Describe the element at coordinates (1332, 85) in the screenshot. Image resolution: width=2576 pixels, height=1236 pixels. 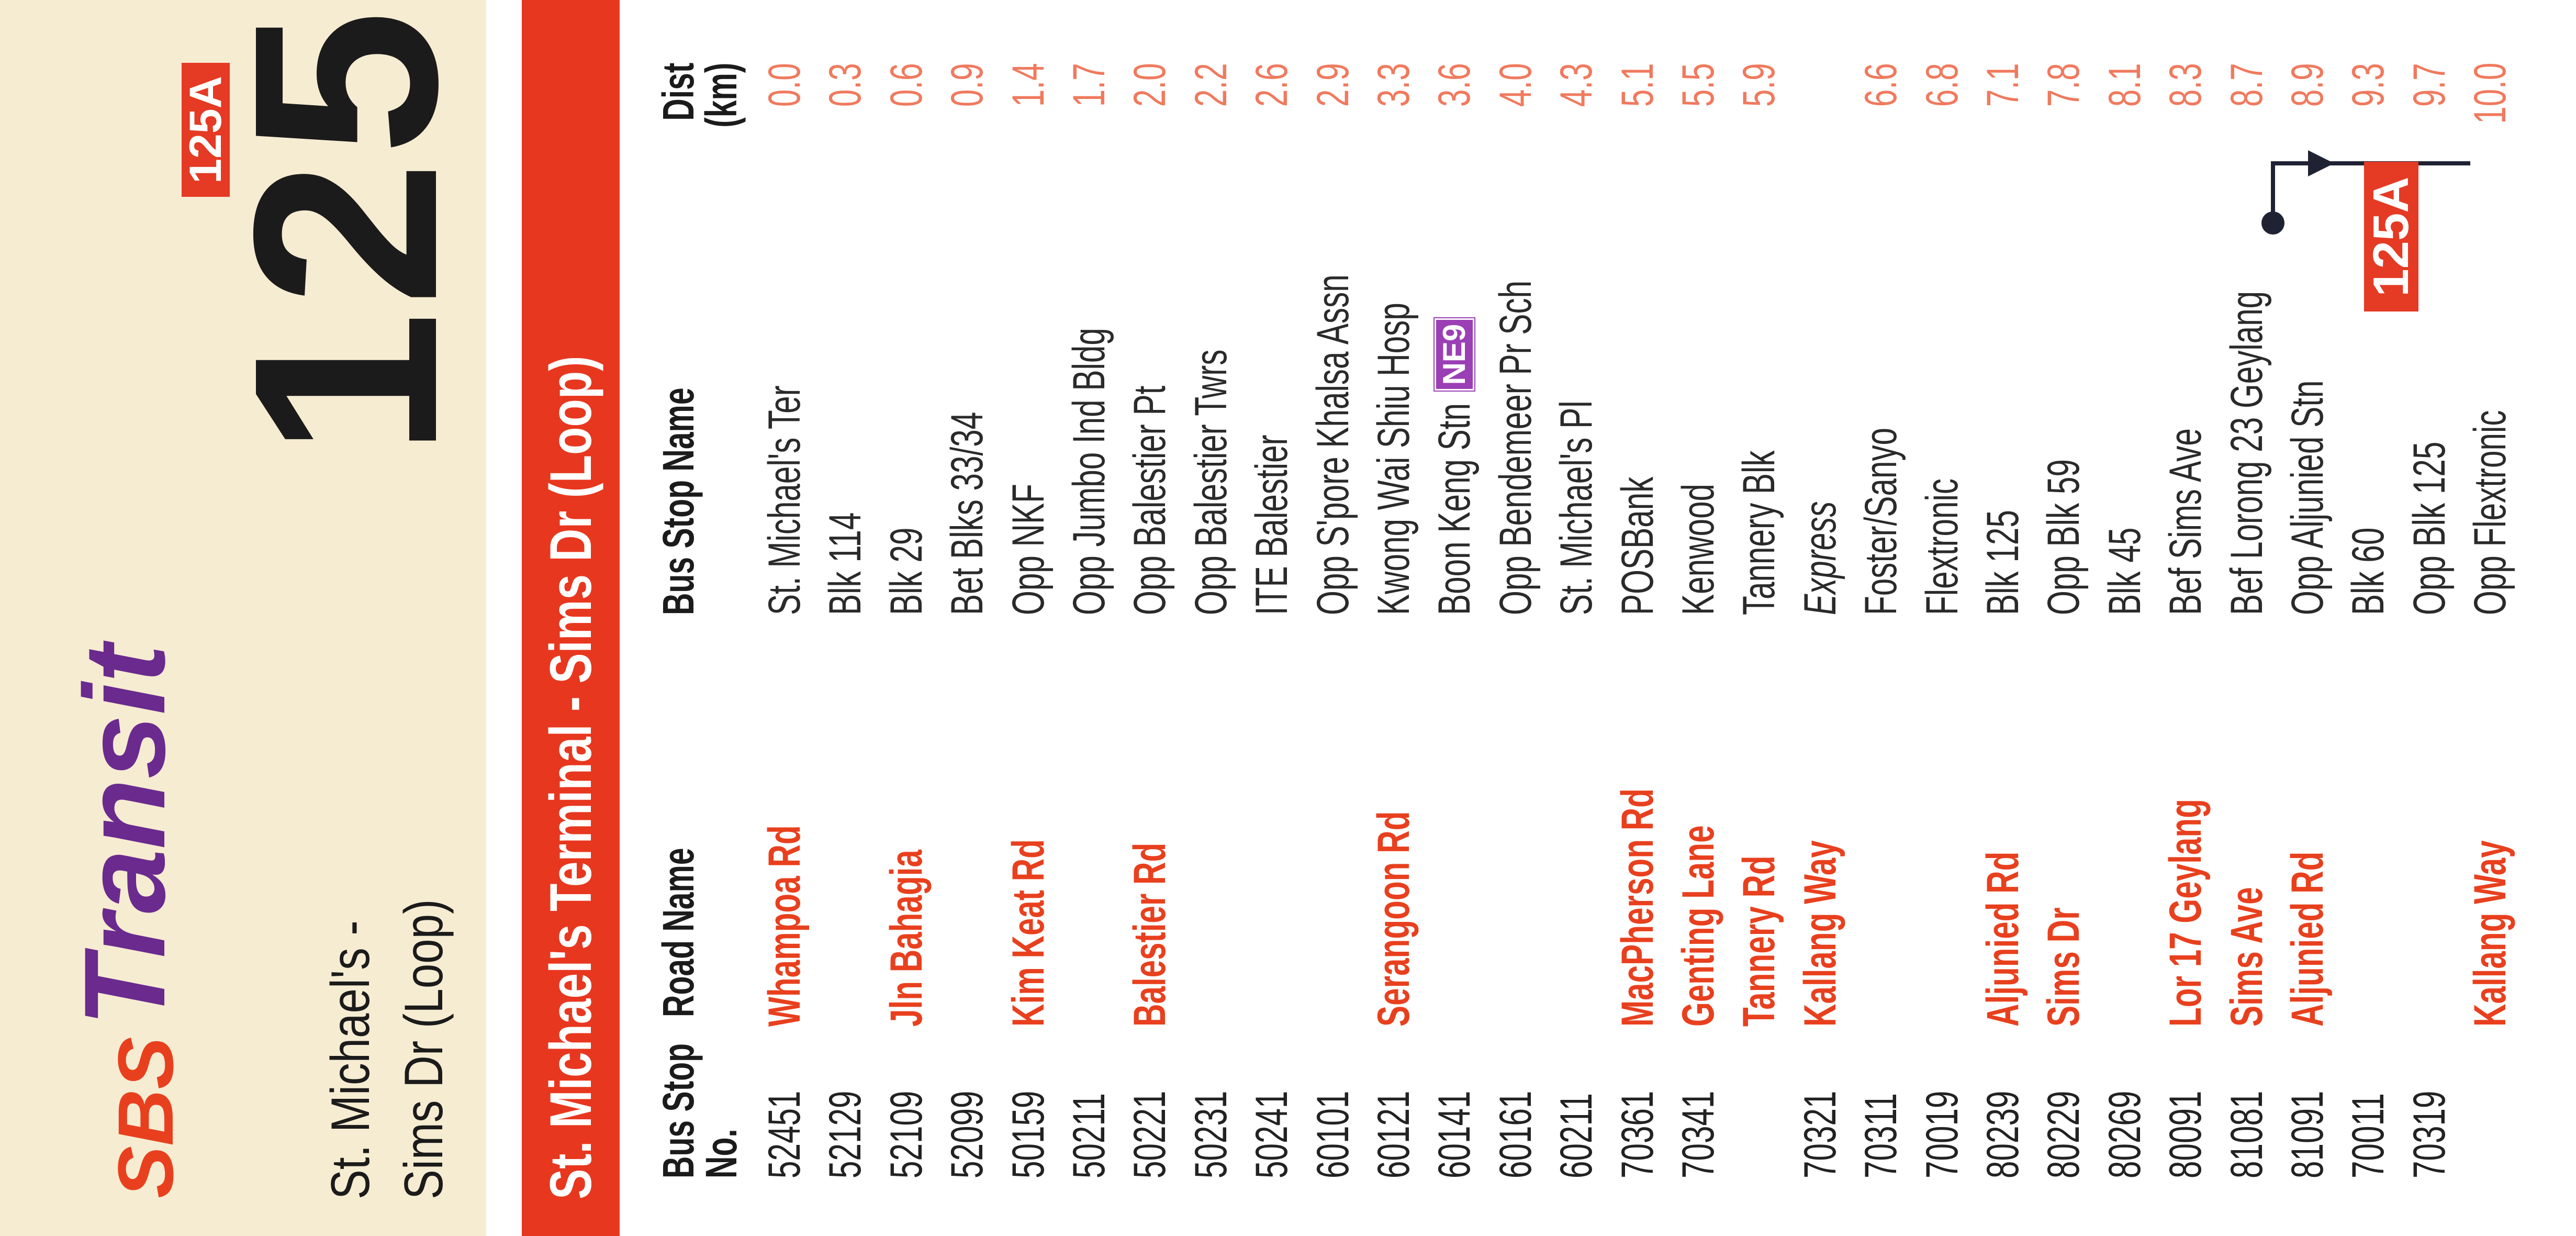
I see `distance-km-text: 2.9` at that location.